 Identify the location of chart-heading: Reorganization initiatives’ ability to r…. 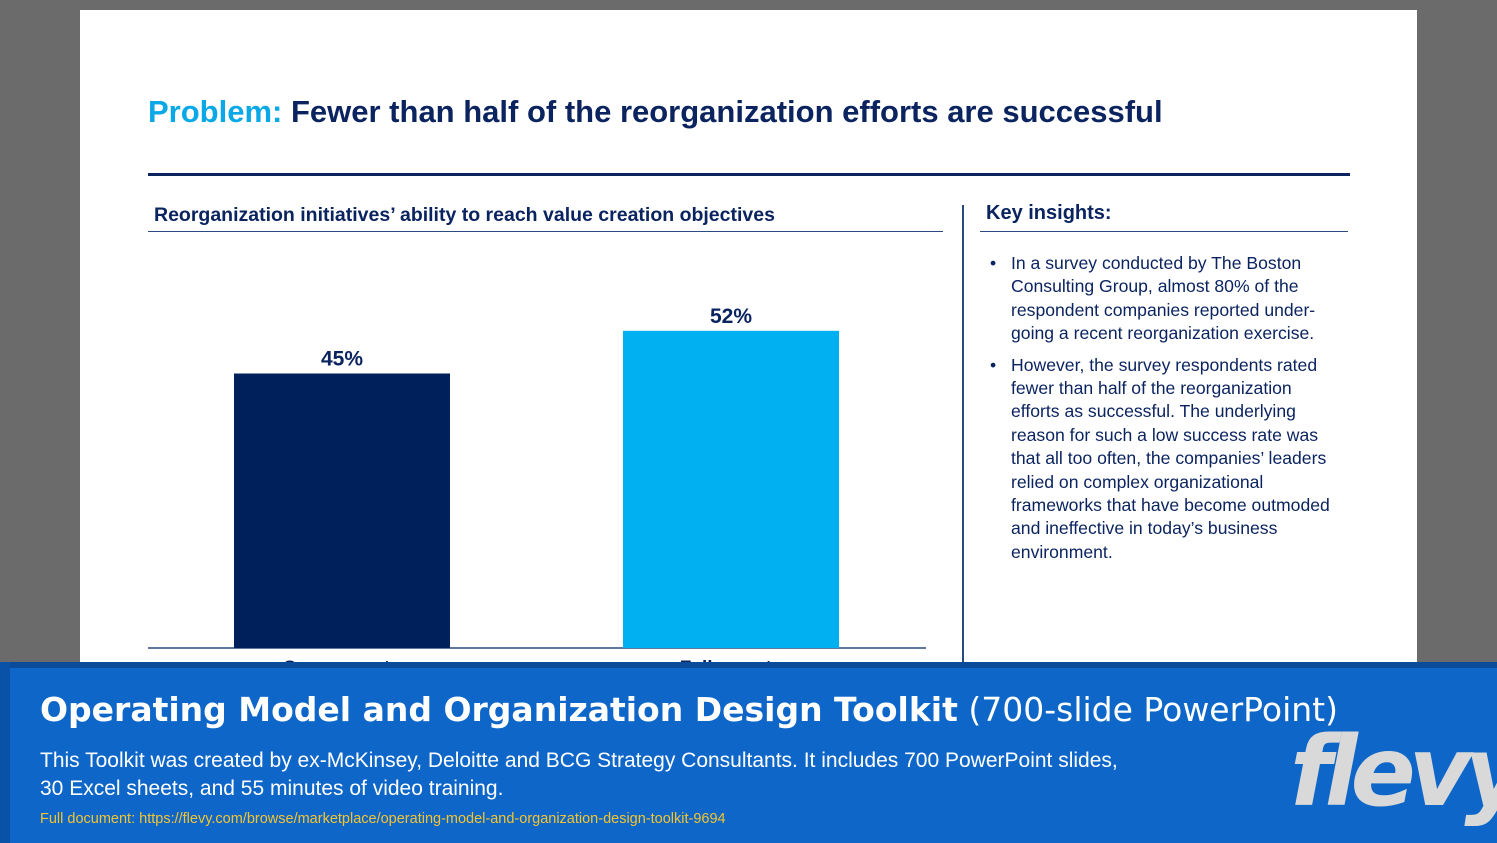
(464, 215).